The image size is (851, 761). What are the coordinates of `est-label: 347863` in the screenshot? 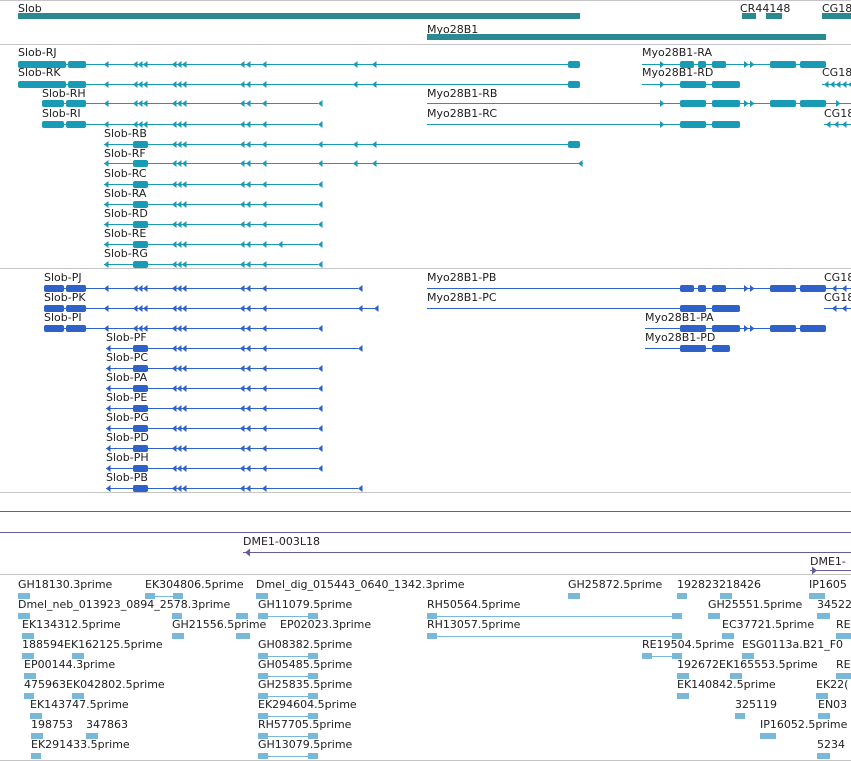 It's located at (107, 724).